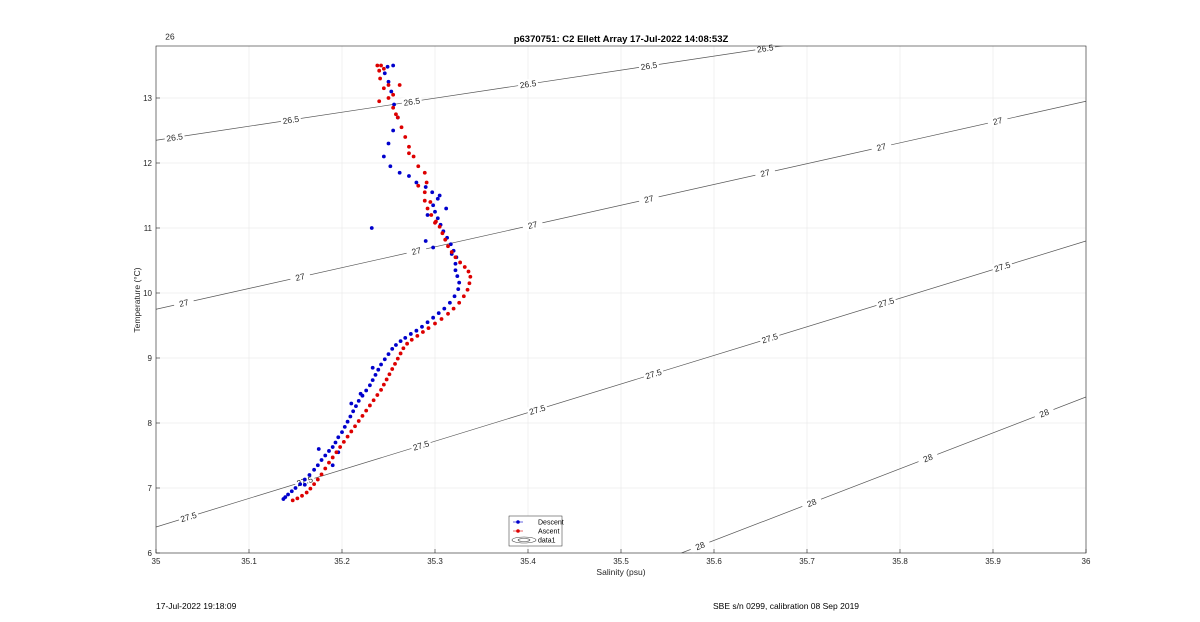 Image resolution: width=1200 pixels, height=622 pixels. What do you see at coordinates (536, 531) in the screenshot?
I see `legend: Descent Ascent data1` at bounding box center [536, 531].